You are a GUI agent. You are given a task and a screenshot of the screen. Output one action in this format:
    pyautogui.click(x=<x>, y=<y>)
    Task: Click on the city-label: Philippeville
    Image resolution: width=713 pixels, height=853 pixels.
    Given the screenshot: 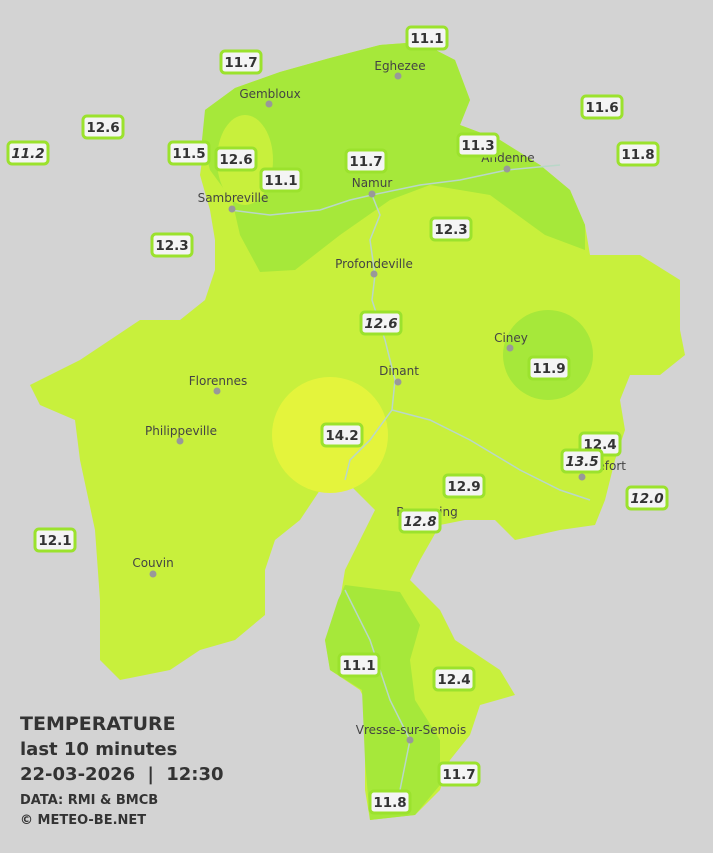 What is the action you would take?
    pyautogui.click(x=181, y=431)
    